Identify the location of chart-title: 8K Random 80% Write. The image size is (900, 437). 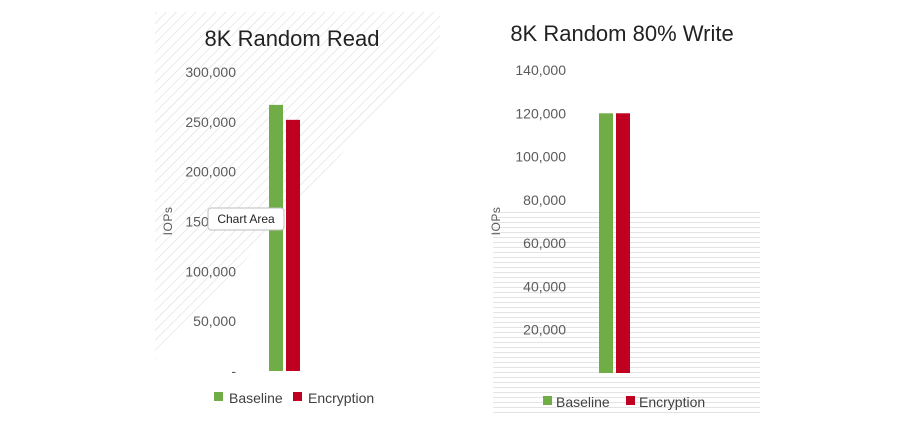
(621, 33).